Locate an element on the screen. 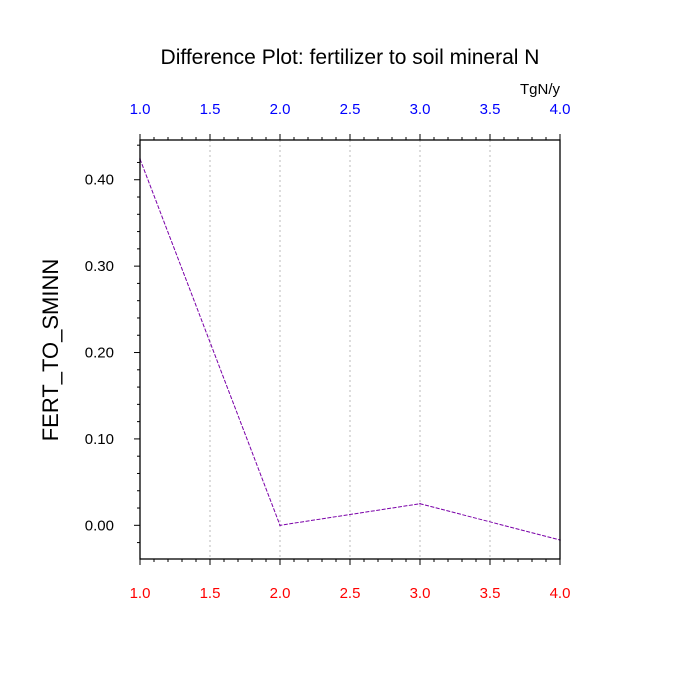  y-tick-label-1: 0.10 is located at coordinates (99, 439).